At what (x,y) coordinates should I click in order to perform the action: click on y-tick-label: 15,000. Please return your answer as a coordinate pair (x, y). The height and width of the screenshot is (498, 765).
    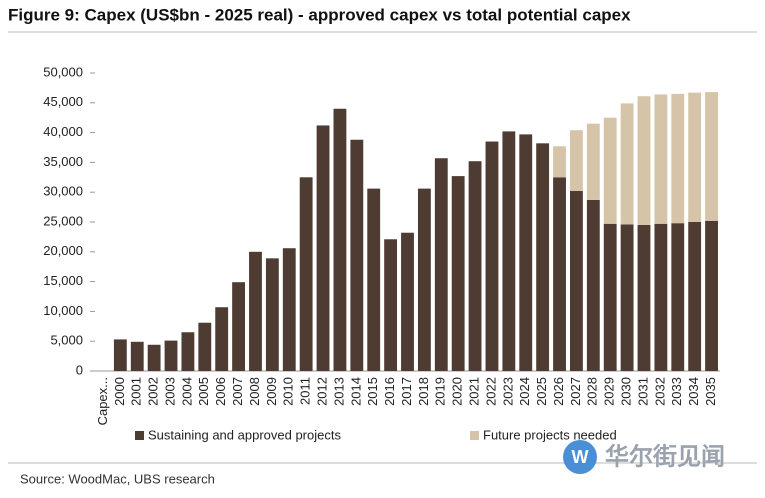
    Looking at the image, I should click on (63, 280).